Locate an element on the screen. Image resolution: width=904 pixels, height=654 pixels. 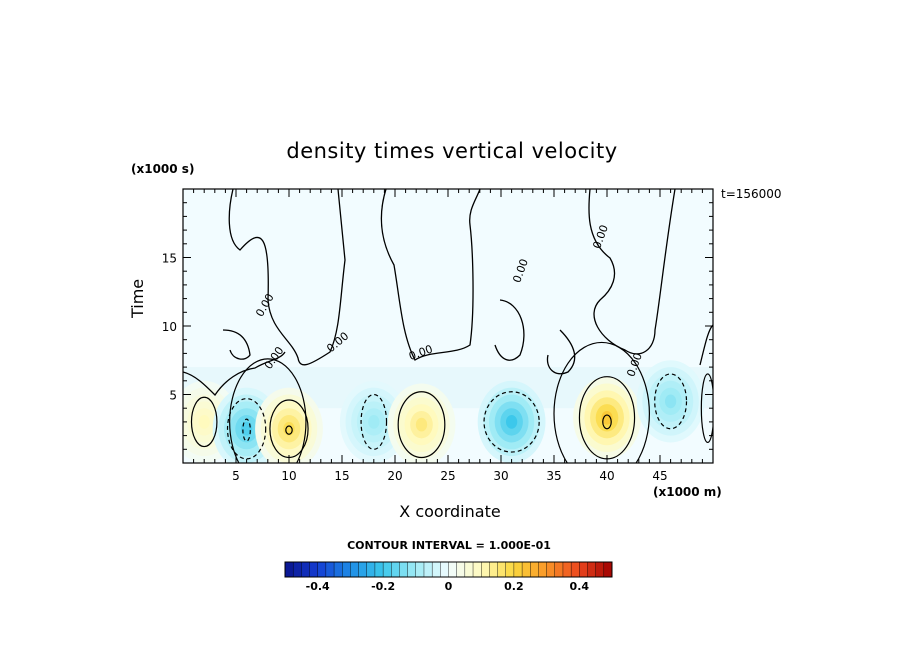
x-tick-label: 45 is located at coordinates (659, 476).